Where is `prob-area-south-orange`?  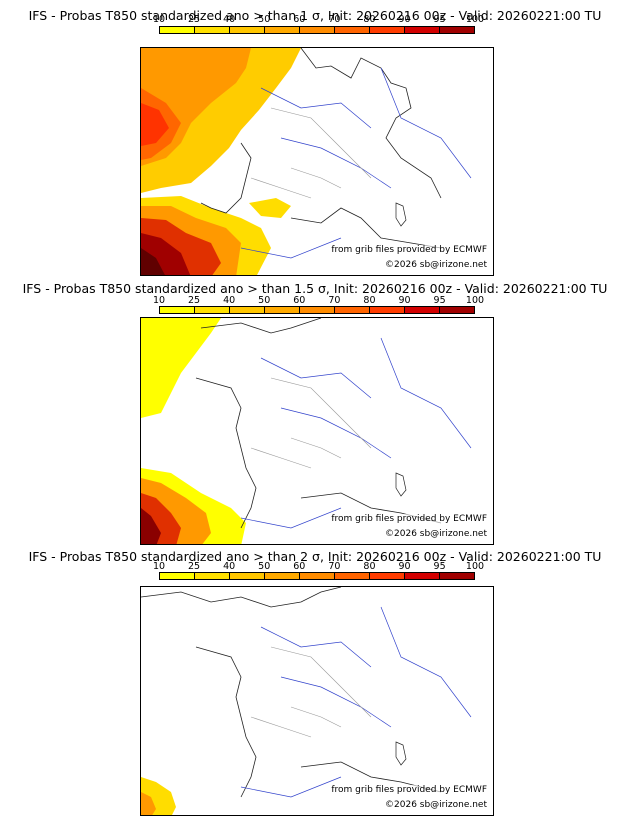
prob-area-south-orange is located at coordinates (148, 803).